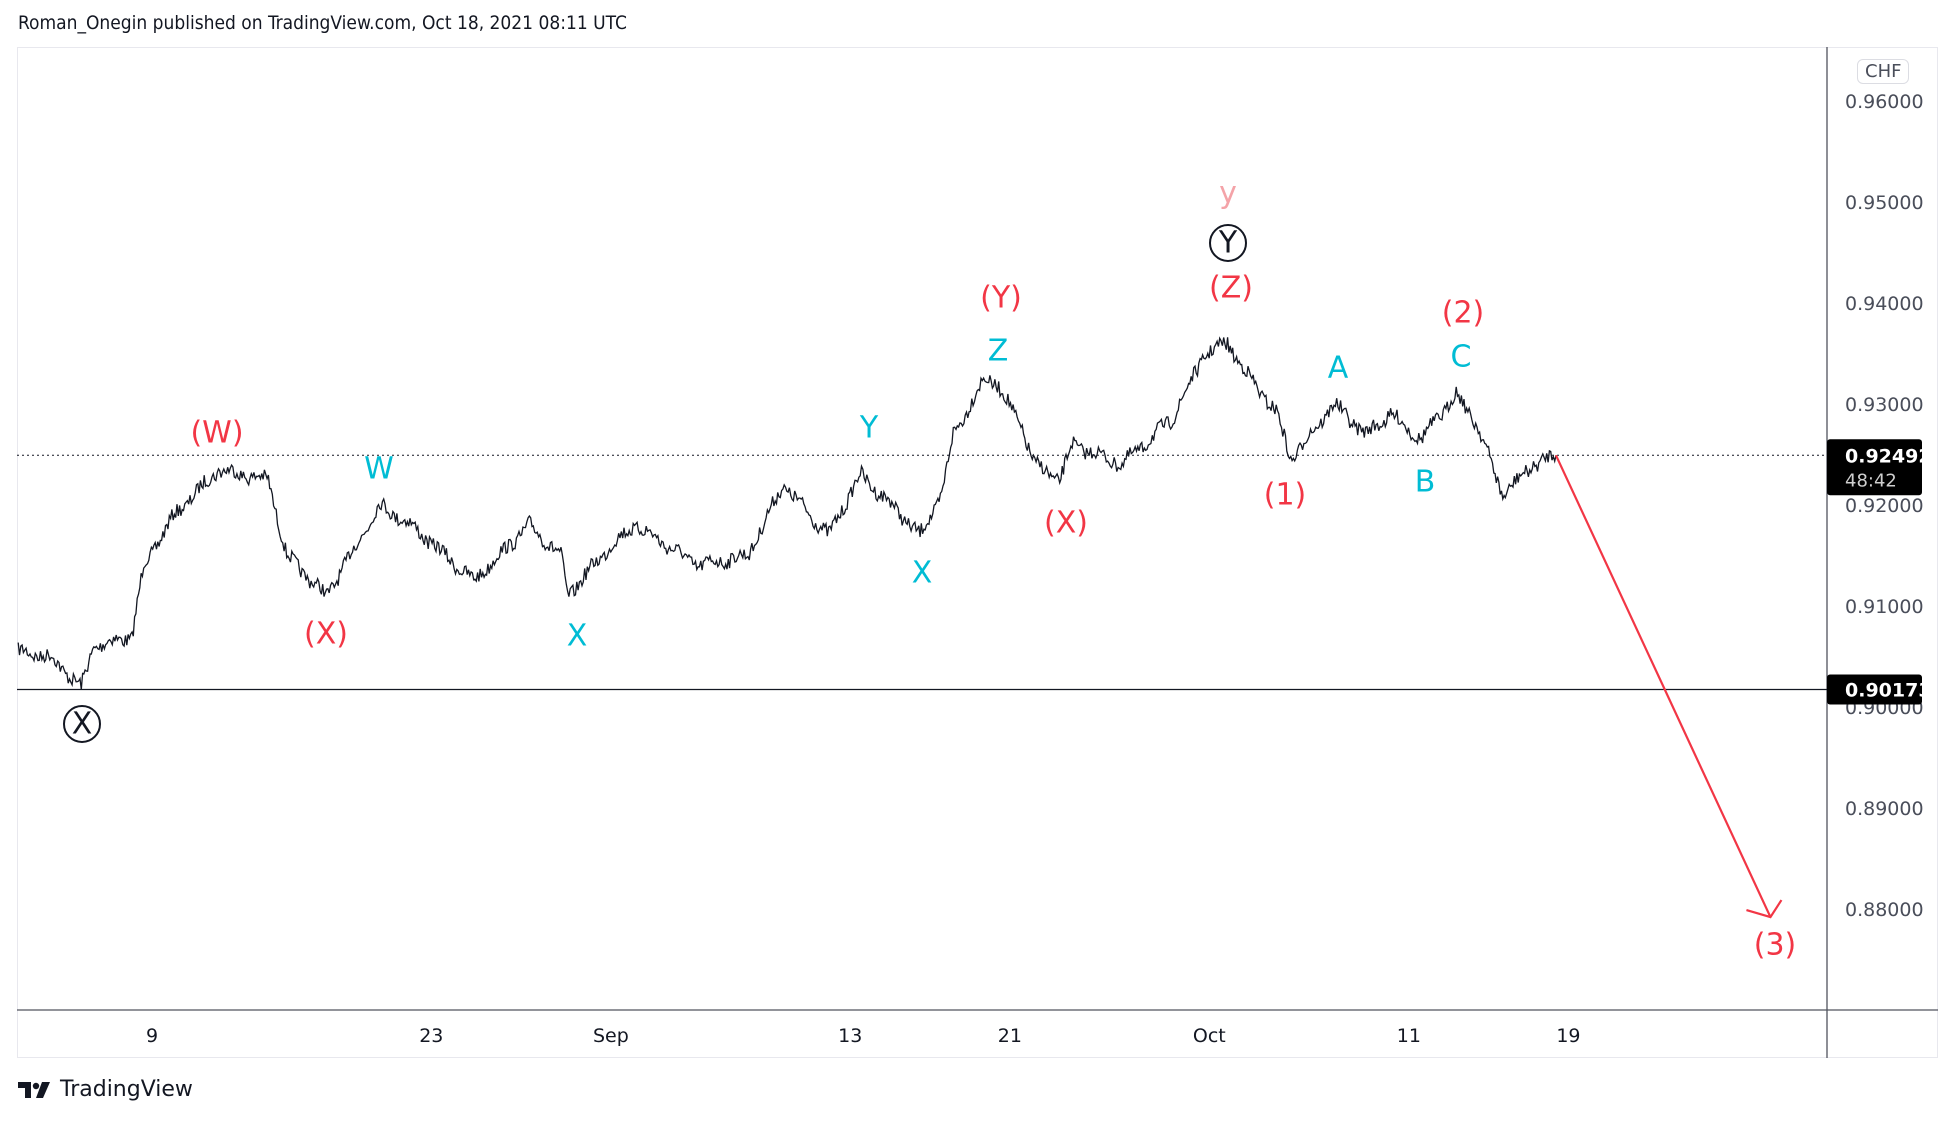  Describe the element at coordinates (1871, 480) in the screenshot. I see `bar-countdown: 48:42` at that location.